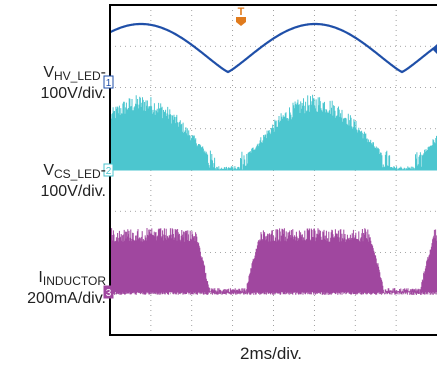 This screenshot has width=437, height=371. Describe the element at coordinates (271, 353) in the screenshot. I see `x-axis-label: 2ms/div.` at that location.